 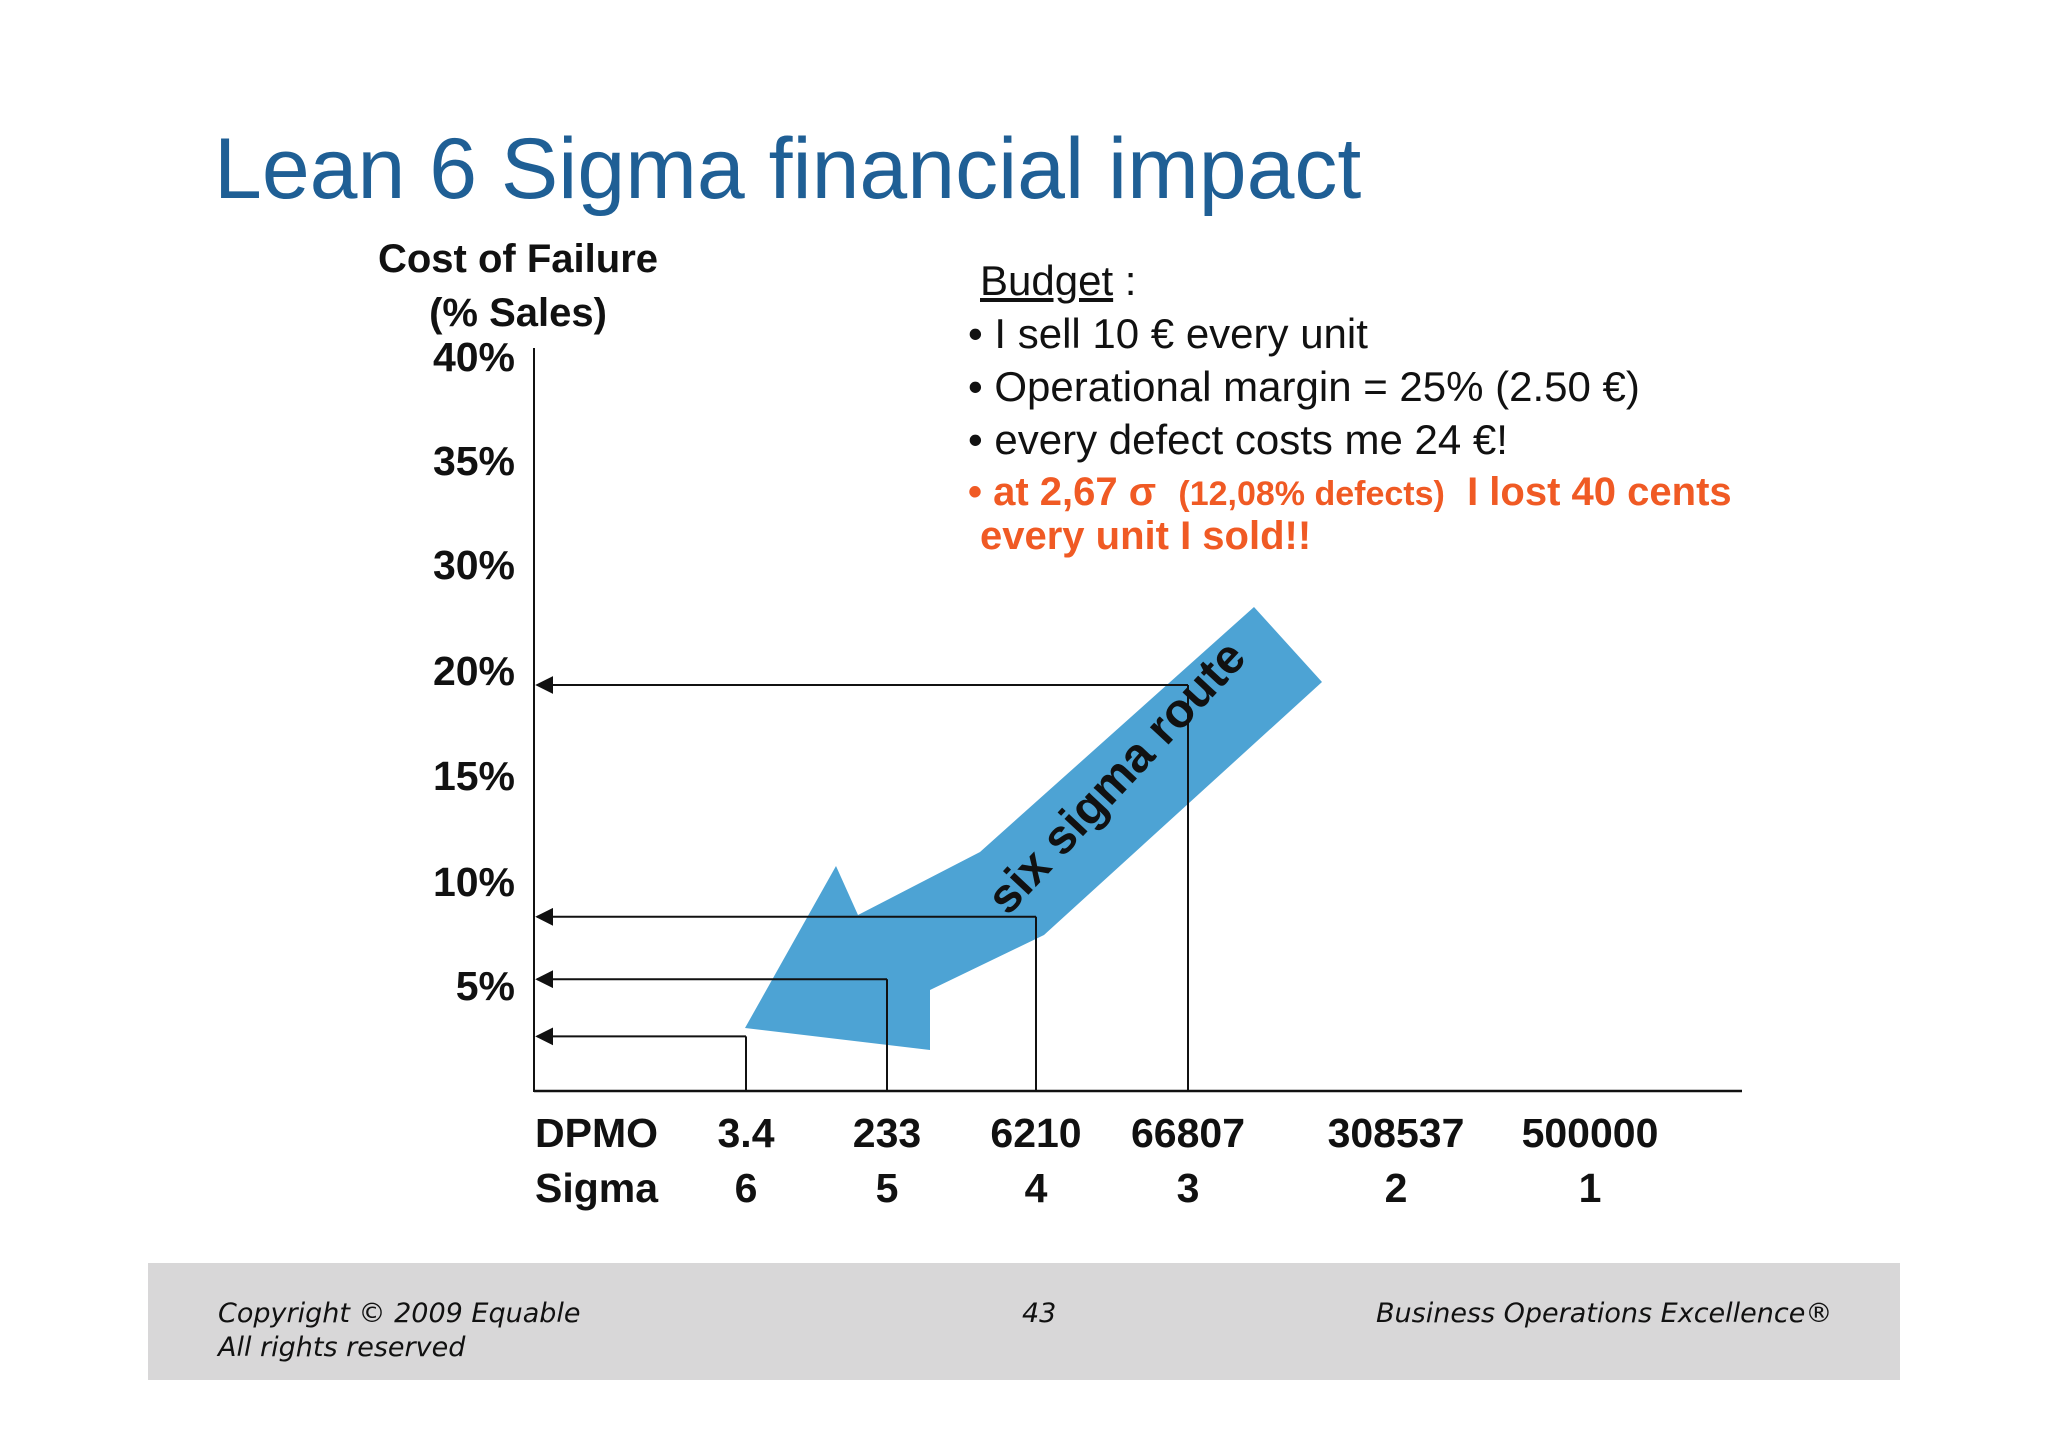 I want to click on copyright-line2: All rights reserved, so click(x=342, y=1347).